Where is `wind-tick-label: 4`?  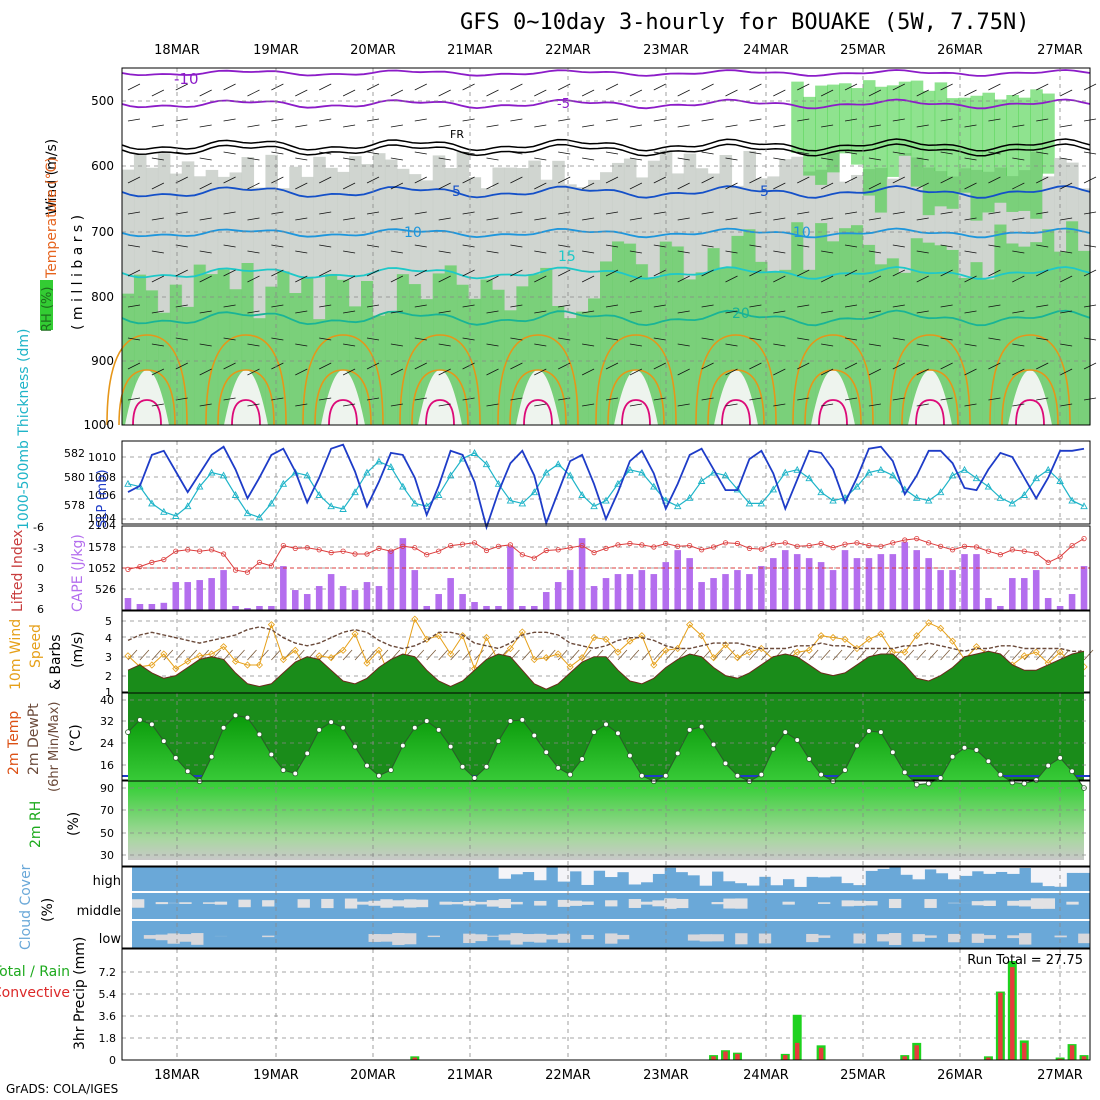 wind-tick-label: 4 is located at coordinates (108, 638).